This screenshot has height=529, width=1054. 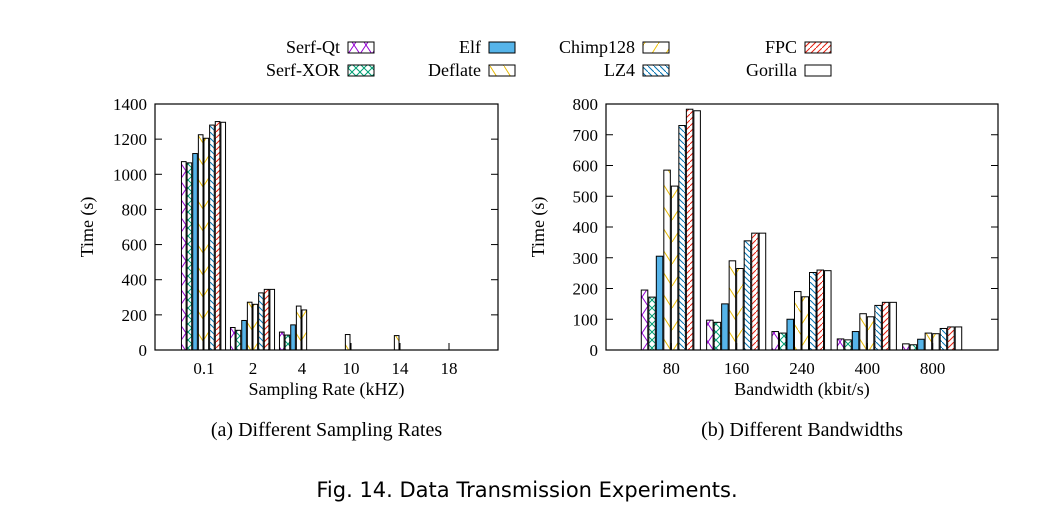 I want to click on ytick-label-b-800: 800, so click(x=586, y=104).